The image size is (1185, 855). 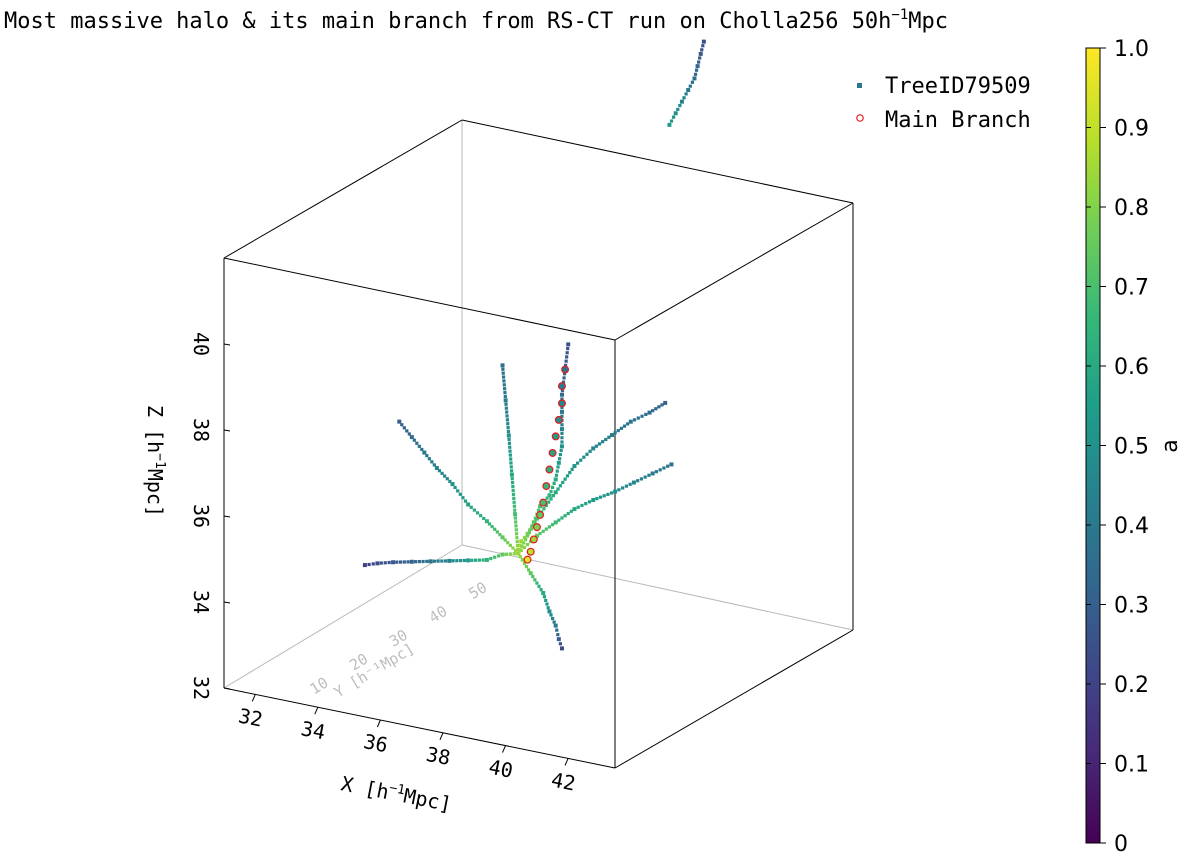 I want to click on colorbar-tick-label: 0.5, so click(x=1131, y=447).